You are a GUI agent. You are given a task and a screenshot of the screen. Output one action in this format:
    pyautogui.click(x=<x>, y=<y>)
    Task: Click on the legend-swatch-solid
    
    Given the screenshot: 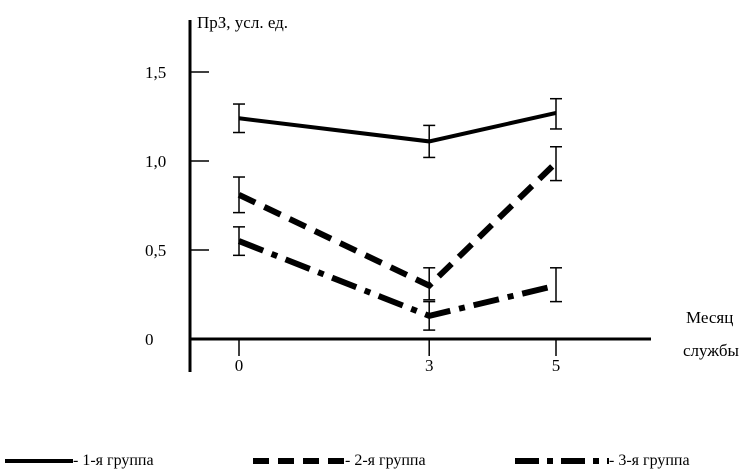 What is the action you would take?
    pyautogui.click(x=39, y=461)
    